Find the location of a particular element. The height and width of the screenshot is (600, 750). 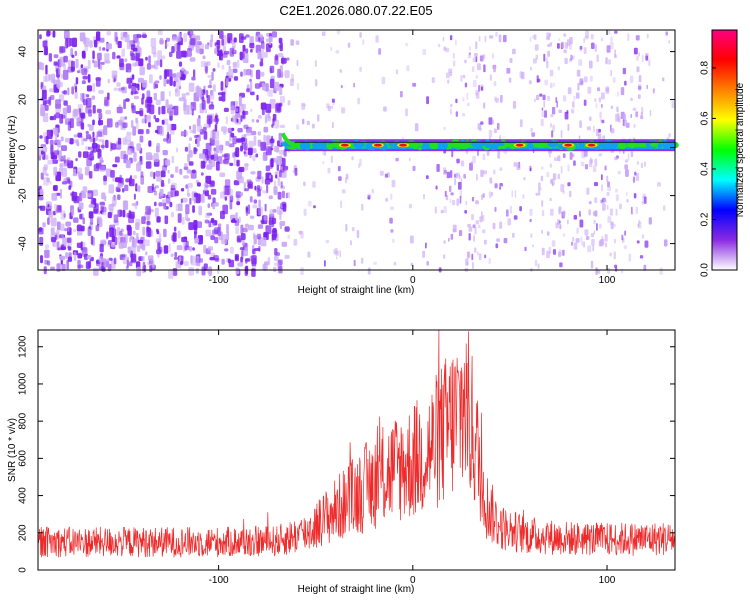

x-tick-label: -100 is located at coordinates (219, 280).